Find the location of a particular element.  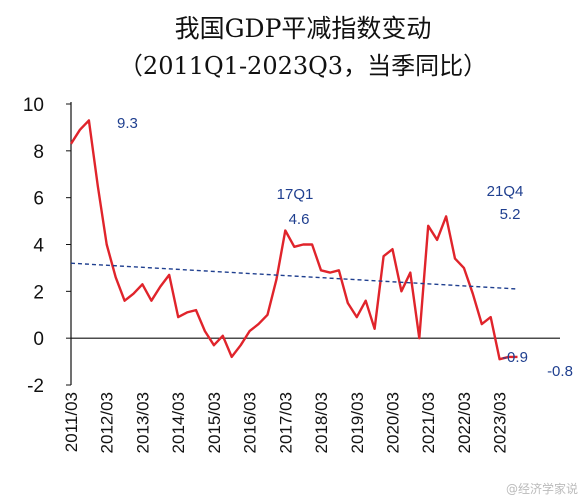

x-tick-label: 2015/03 is located at coordinates (214, 422).